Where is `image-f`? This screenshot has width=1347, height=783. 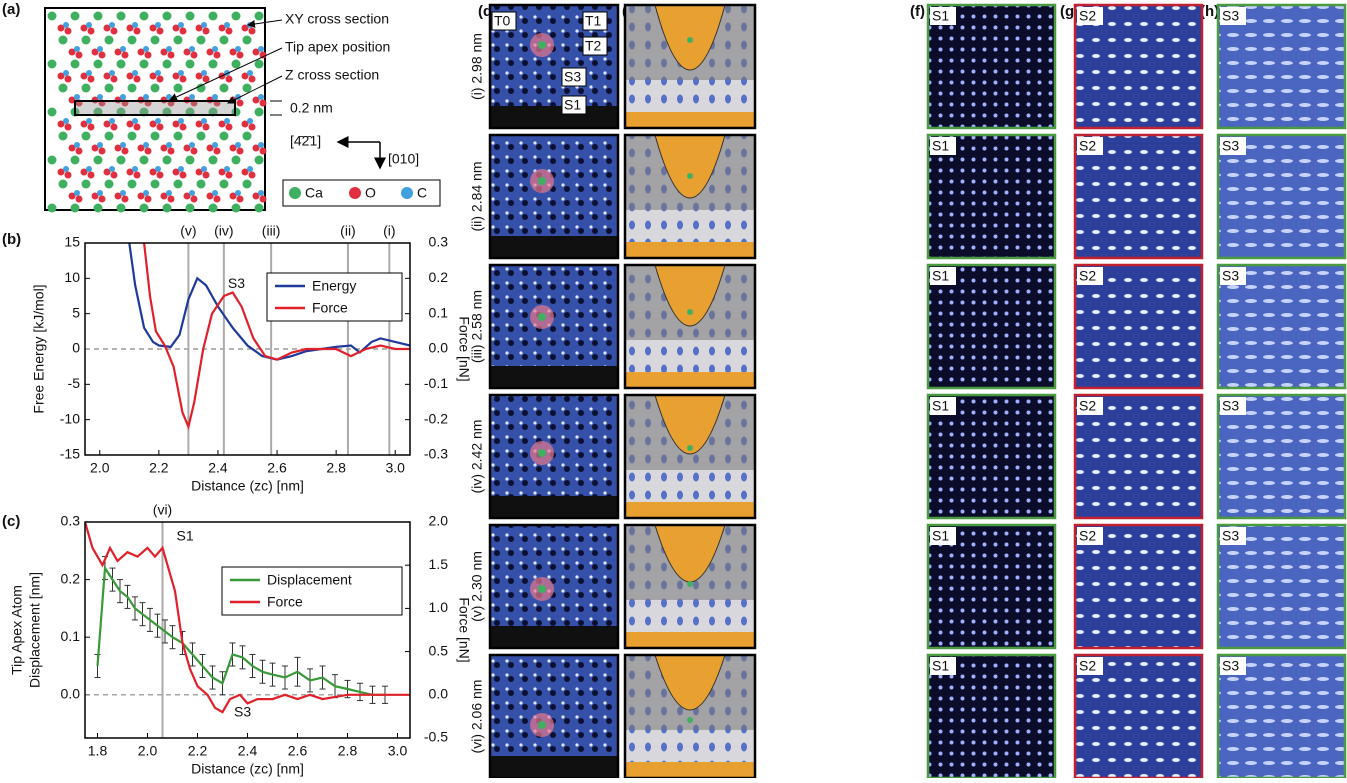
image-f is located at coordinates (991, 716).